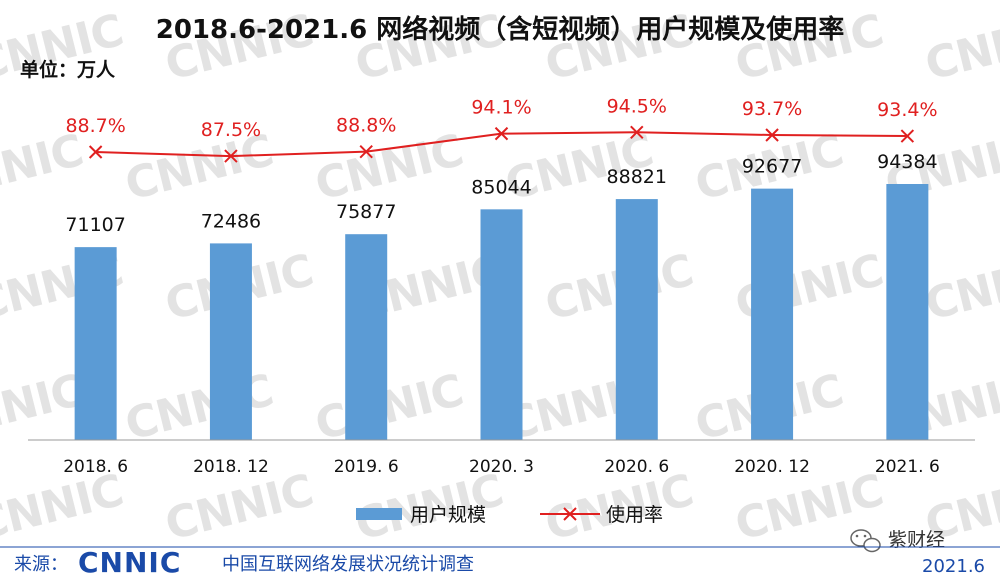  I want to click on unit-label: 单位：万人, so click(68, 69).